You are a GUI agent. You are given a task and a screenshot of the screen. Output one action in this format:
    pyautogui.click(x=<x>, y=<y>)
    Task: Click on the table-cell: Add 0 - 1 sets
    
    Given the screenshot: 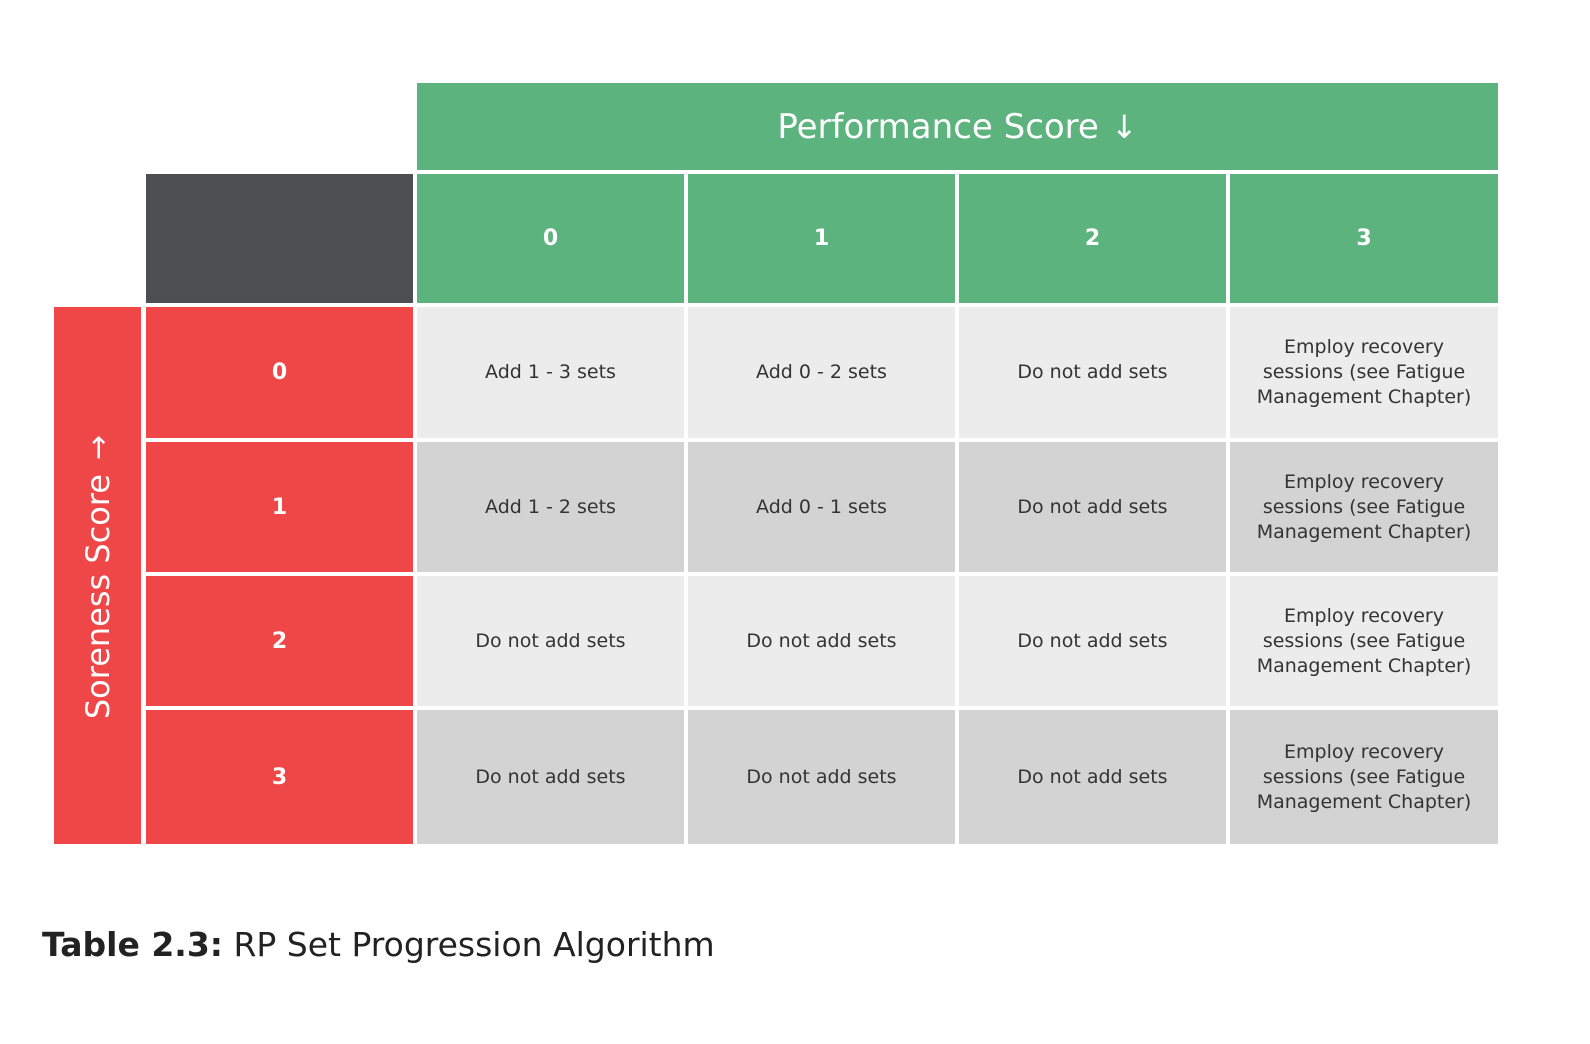 What is the action you would take?
    pyautogui.click(x=821, y=507)
    